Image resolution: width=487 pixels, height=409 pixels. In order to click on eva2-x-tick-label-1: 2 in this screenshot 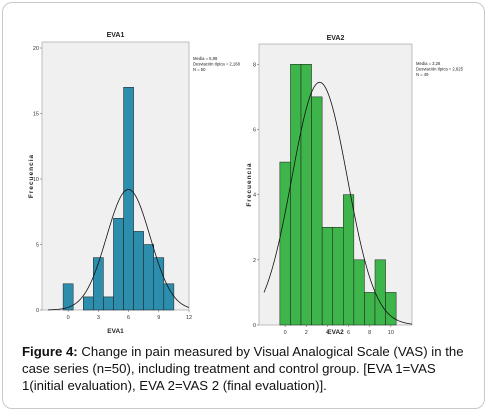, I will do `click(306, 333)`.